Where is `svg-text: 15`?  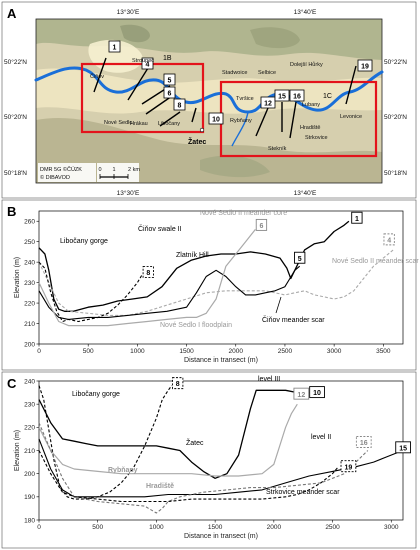
svg-text: 15 is located at coordinates (282, 97).